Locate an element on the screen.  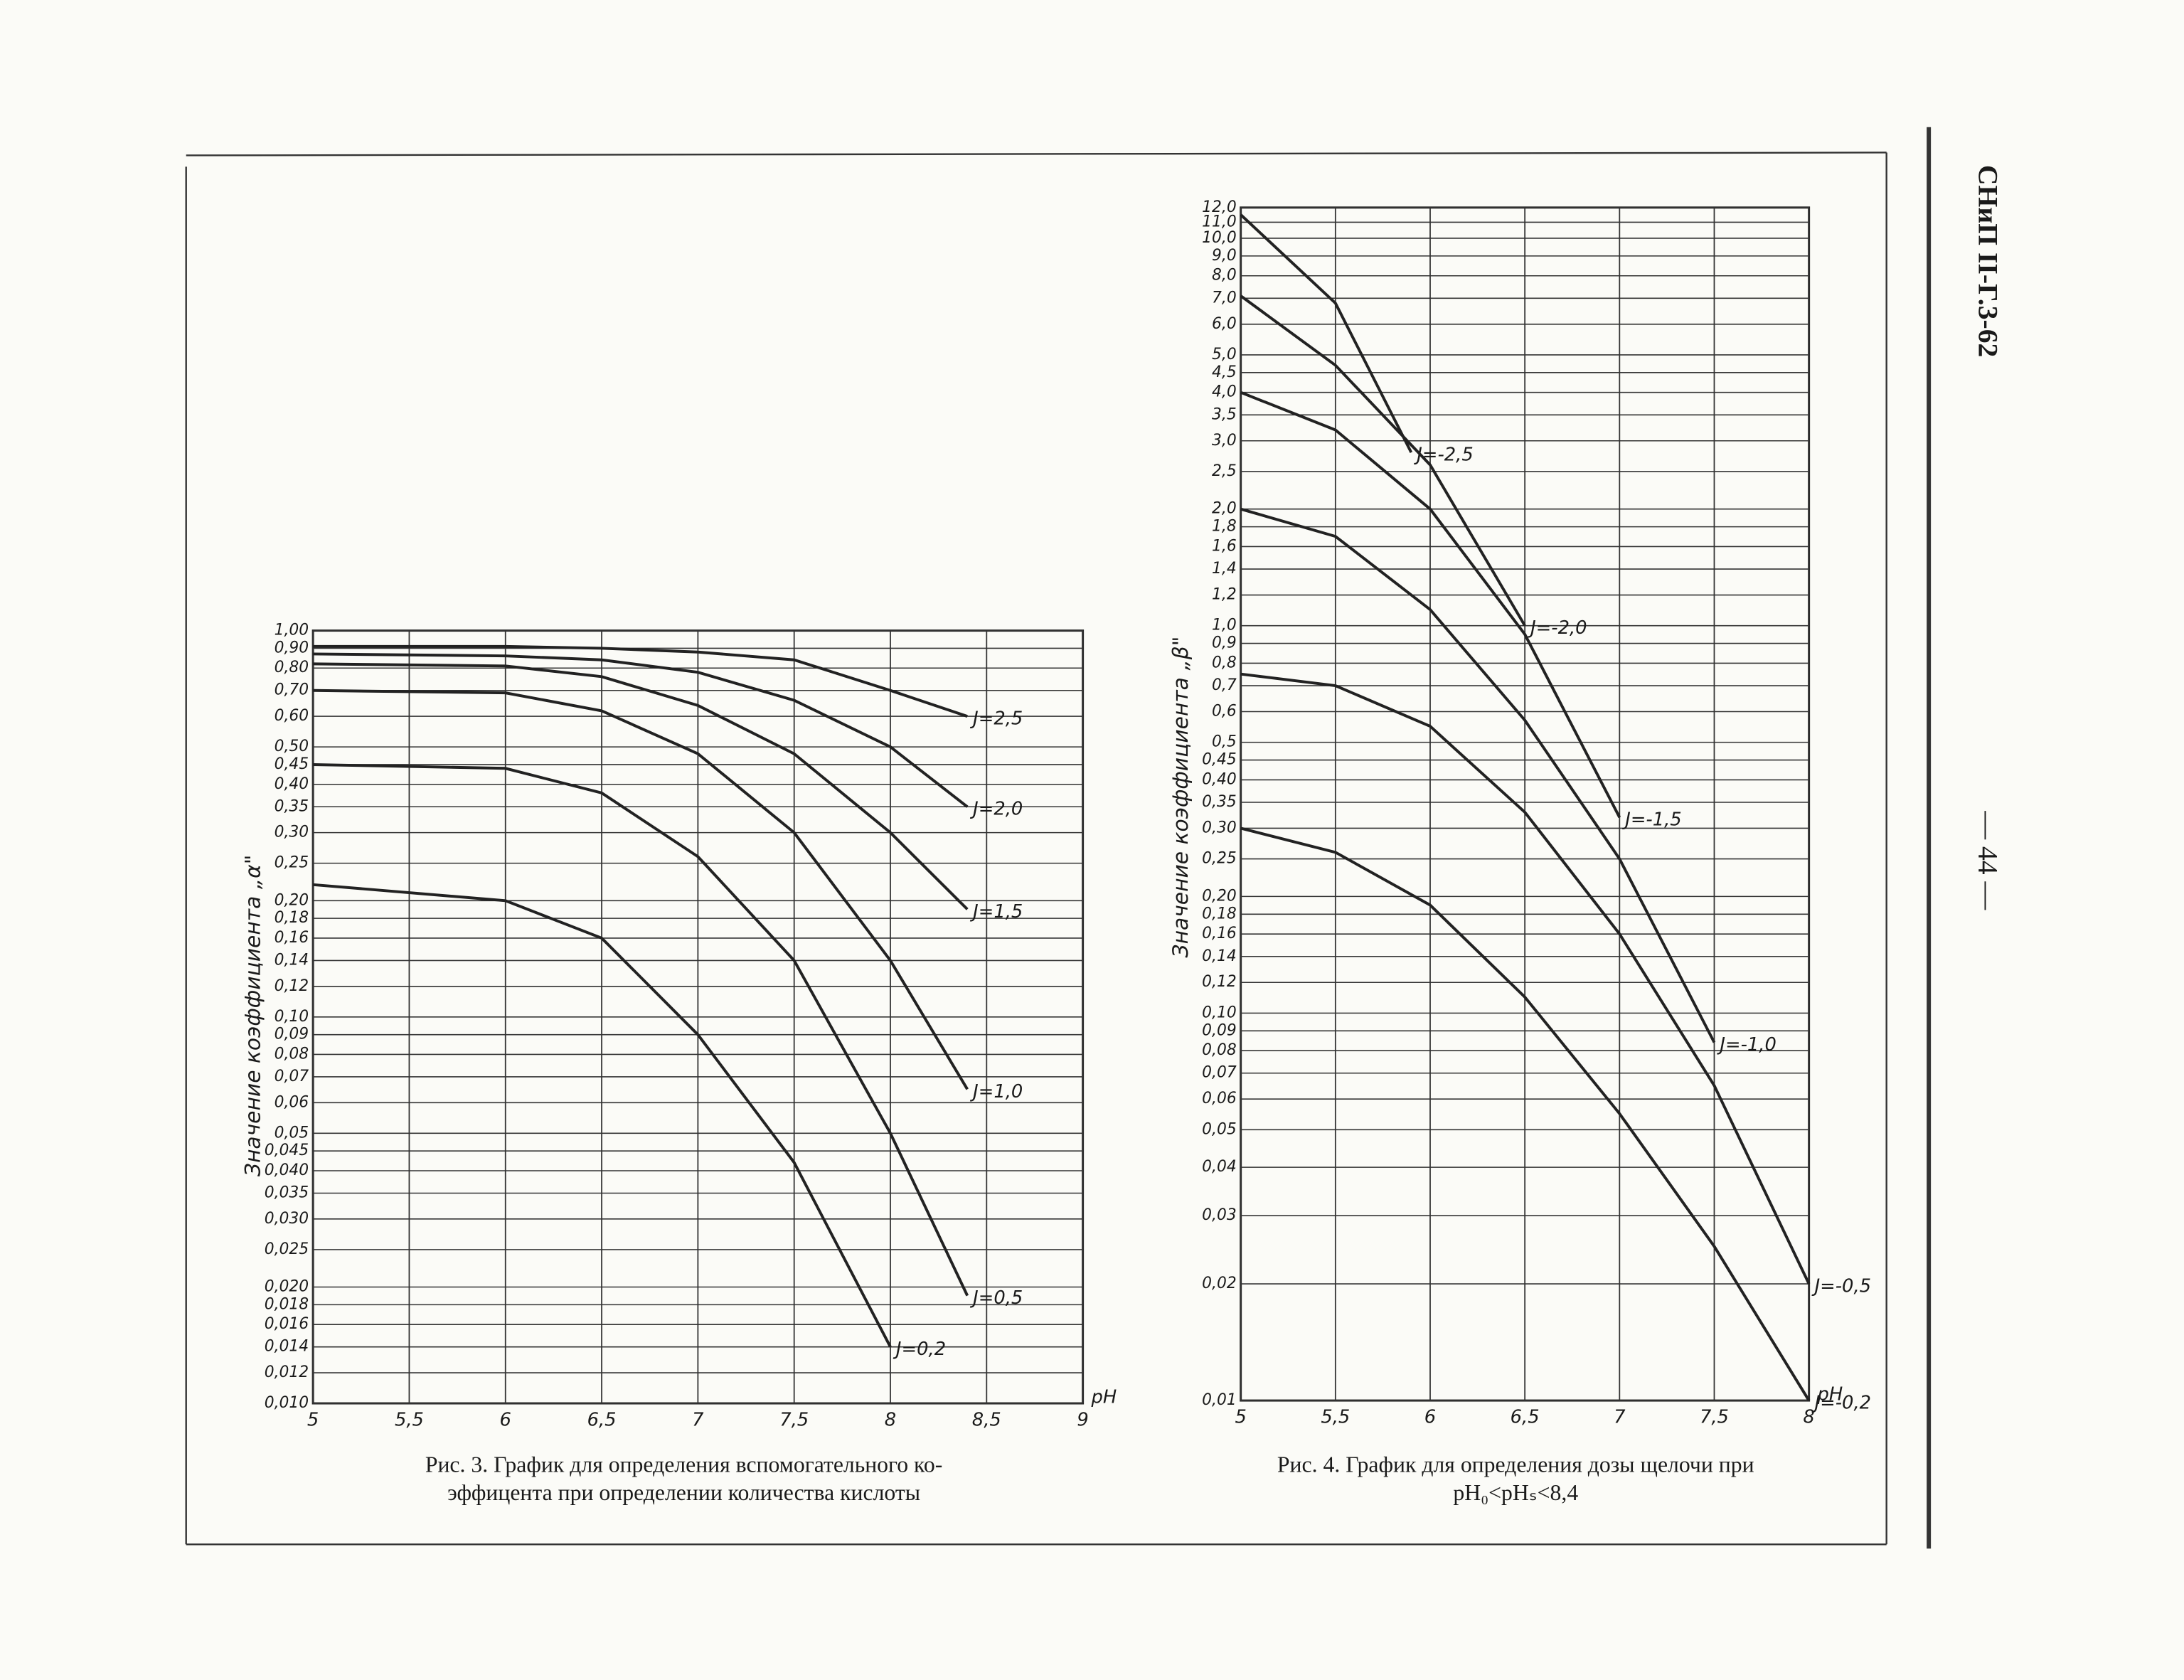
x-tick-label: 7 is located at coordinates (1620, 1417).